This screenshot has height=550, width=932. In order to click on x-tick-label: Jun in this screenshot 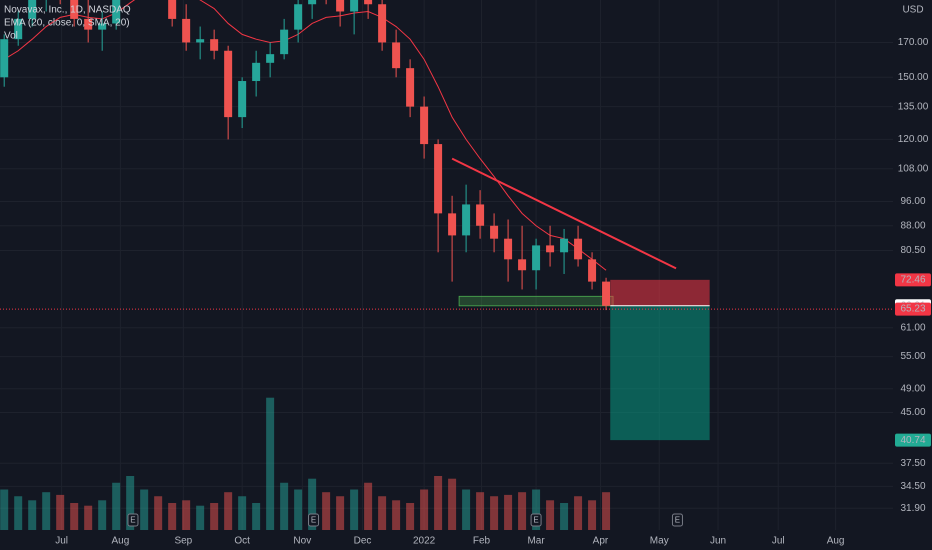, I will do `click(718, 541)`.